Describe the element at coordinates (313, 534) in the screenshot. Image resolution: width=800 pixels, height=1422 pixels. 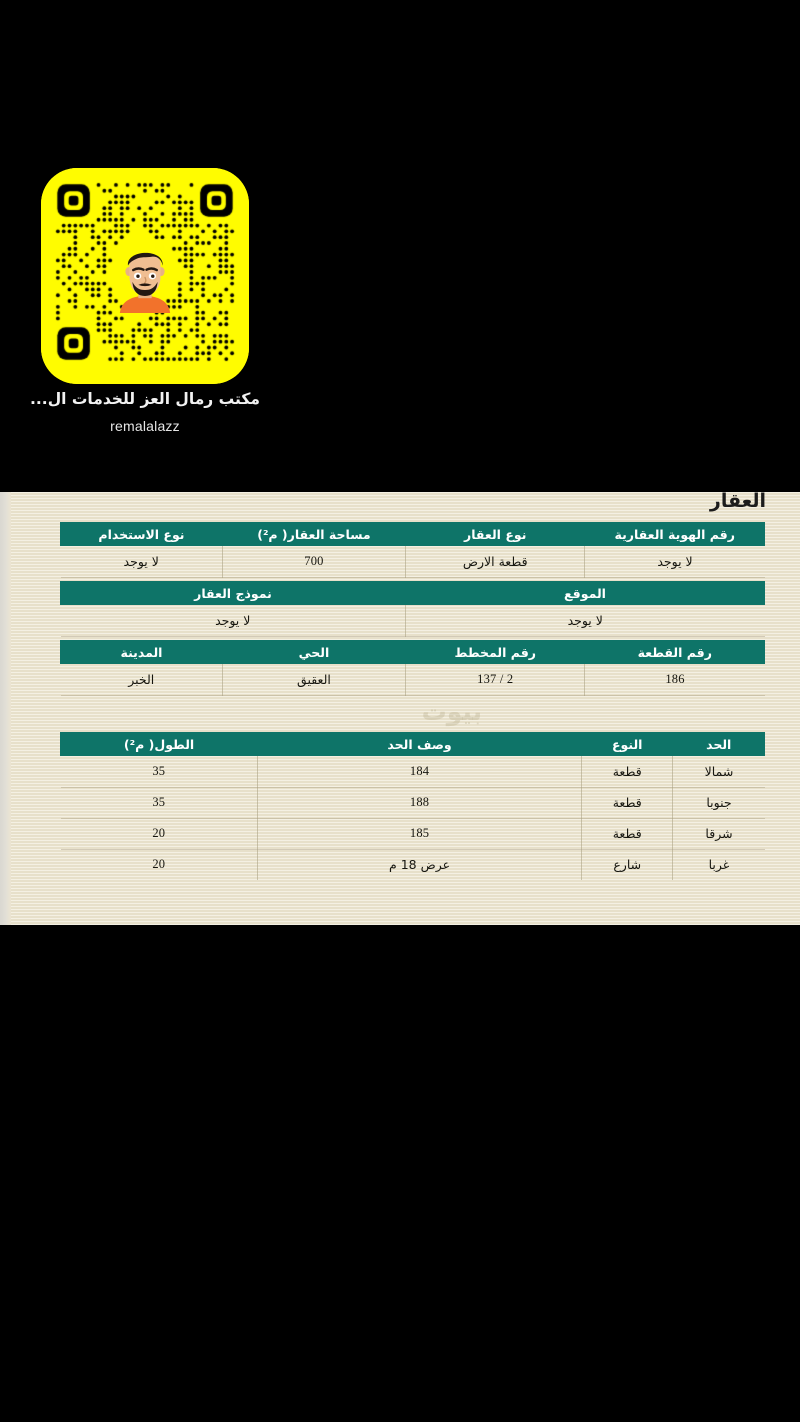
I see `col-header-property-area: مساحة العقار( م²)` at that location.